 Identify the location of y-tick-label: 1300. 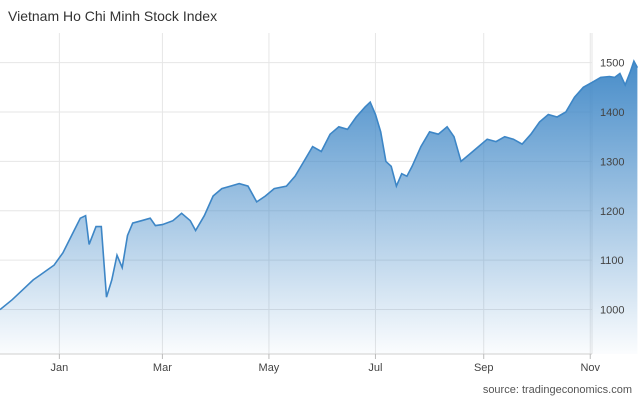
(612, 162).